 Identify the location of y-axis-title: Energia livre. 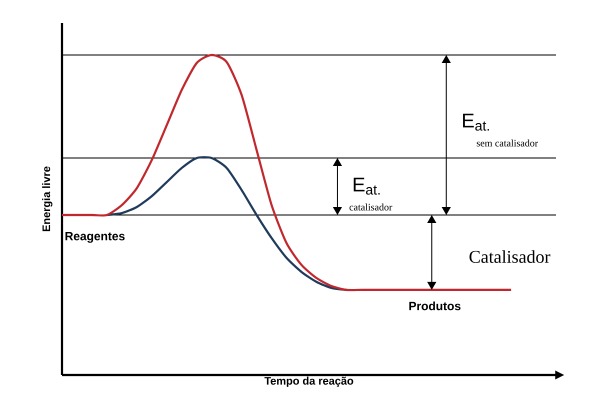
(47, 199).